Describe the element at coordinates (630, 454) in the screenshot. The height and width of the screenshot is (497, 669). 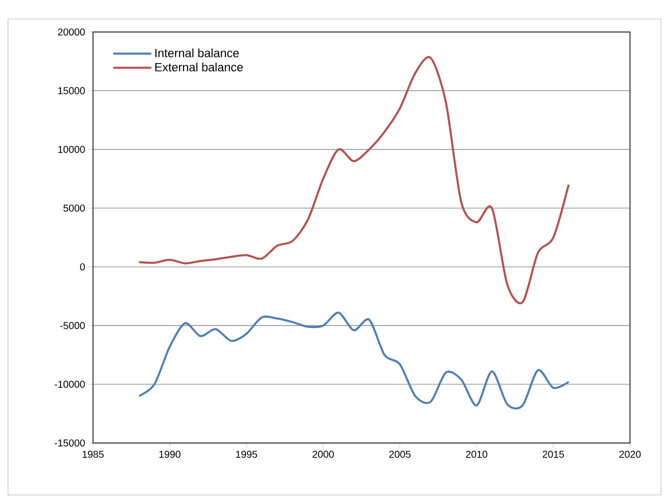
I see `x-tick-label: 2020` at that location.